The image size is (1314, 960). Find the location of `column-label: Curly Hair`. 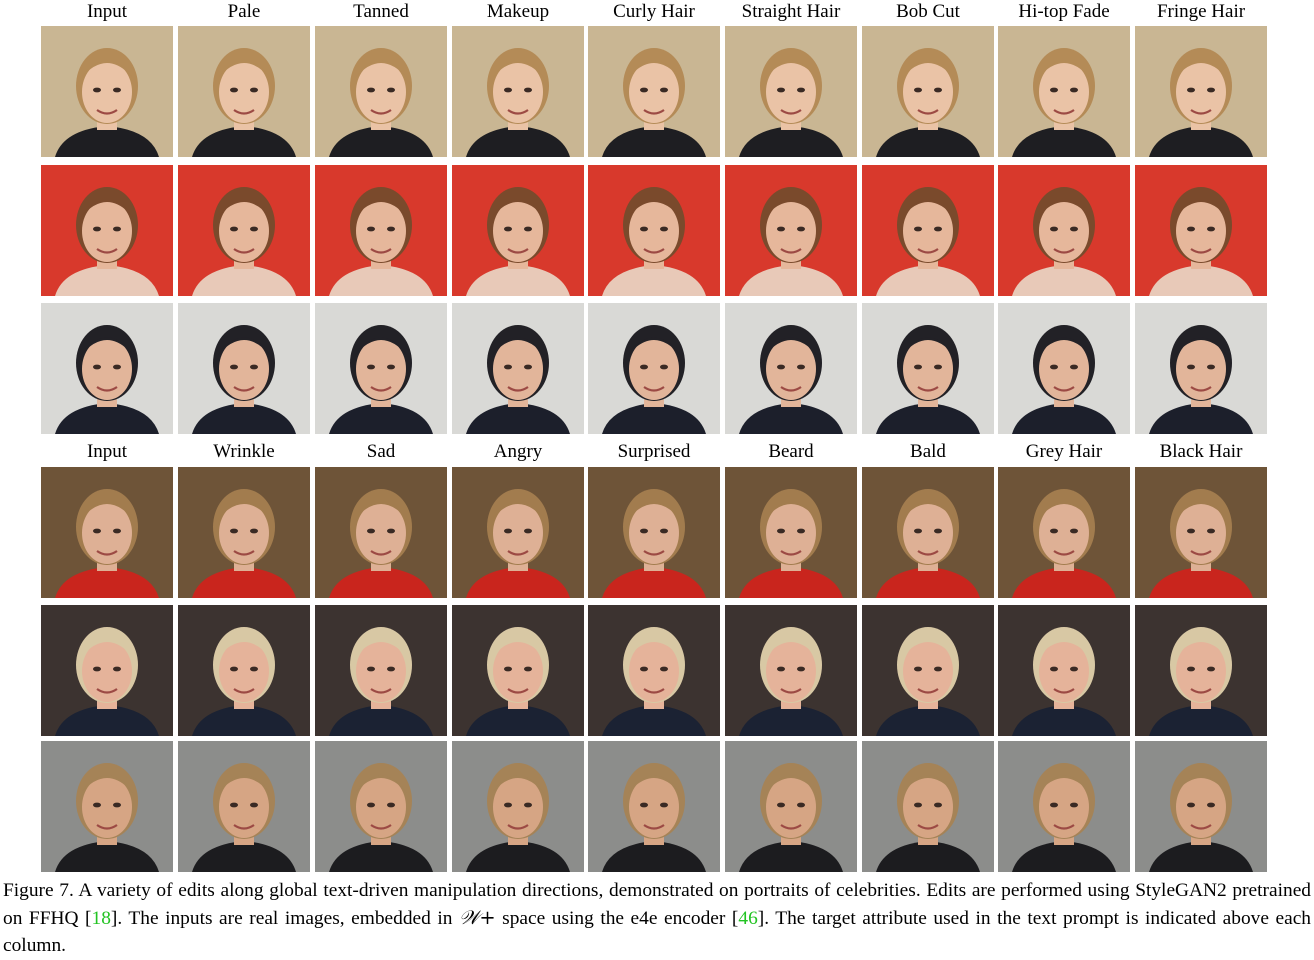

column-label: Curly Hair is located at coordinates (654, 11).